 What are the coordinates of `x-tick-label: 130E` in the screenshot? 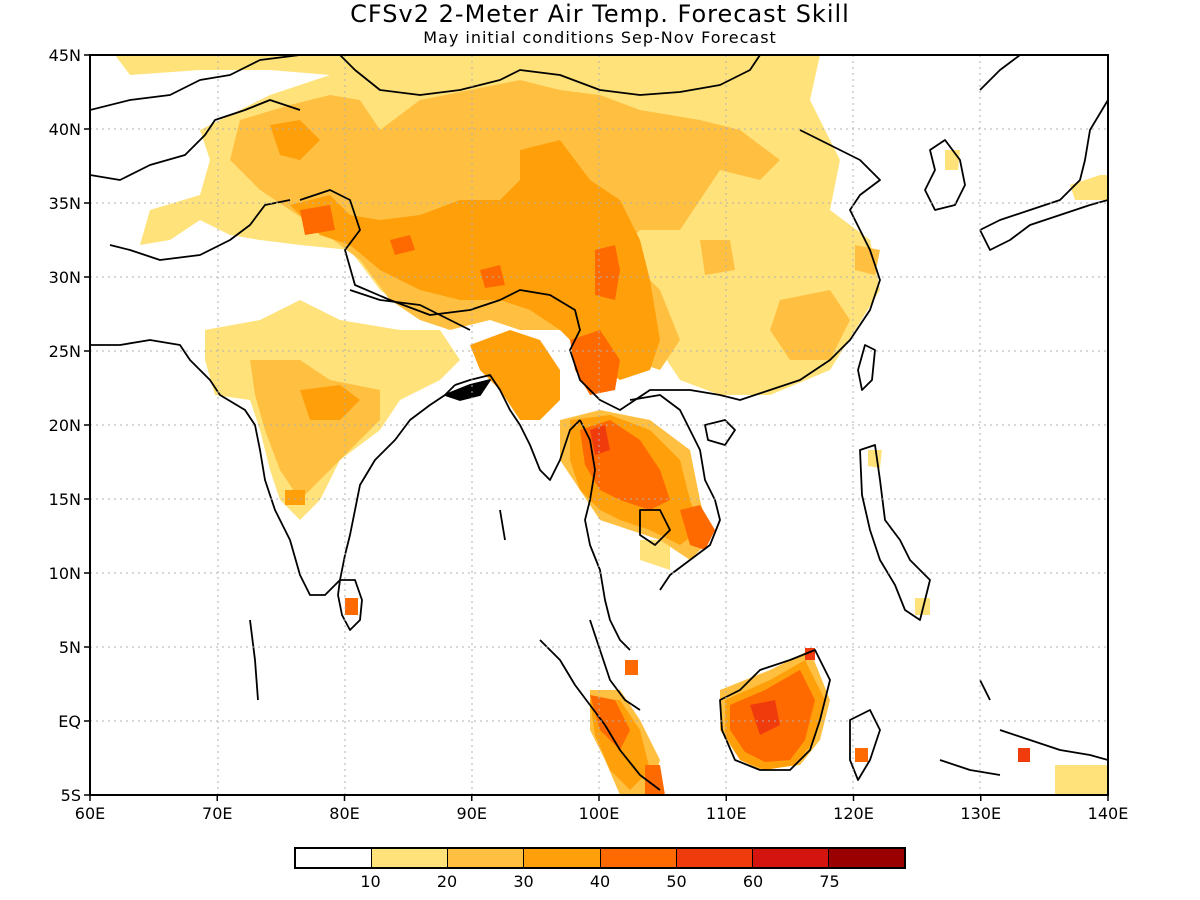 It's located at (980, 813).